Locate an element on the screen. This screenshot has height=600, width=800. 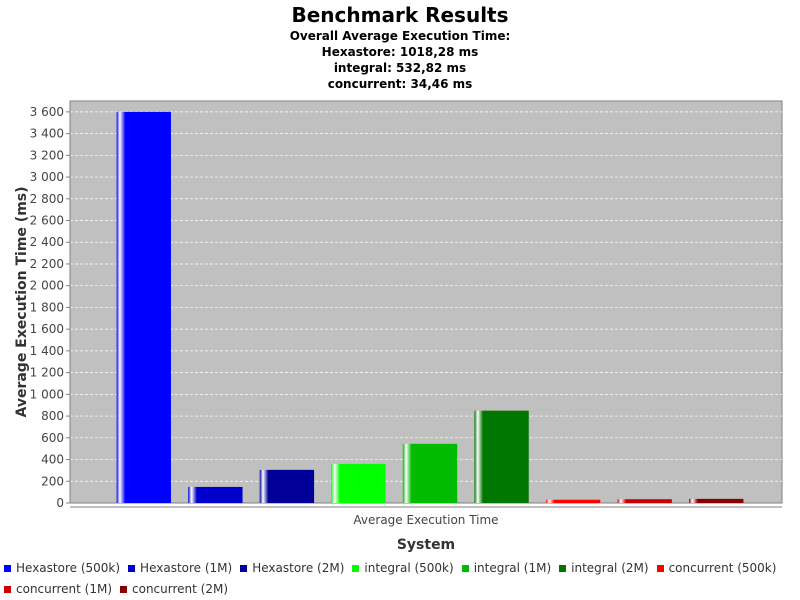
legend-label: integral (1M) is located at coordinates (512, 568).